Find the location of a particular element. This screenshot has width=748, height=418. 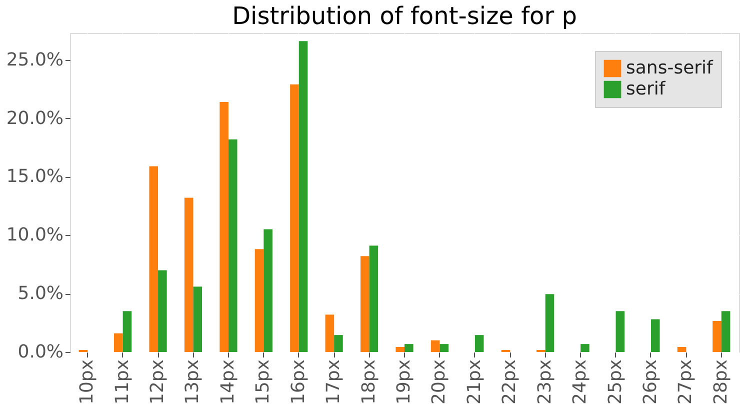

y-tick-label: 15.0% is located at coordinates (35, 177).